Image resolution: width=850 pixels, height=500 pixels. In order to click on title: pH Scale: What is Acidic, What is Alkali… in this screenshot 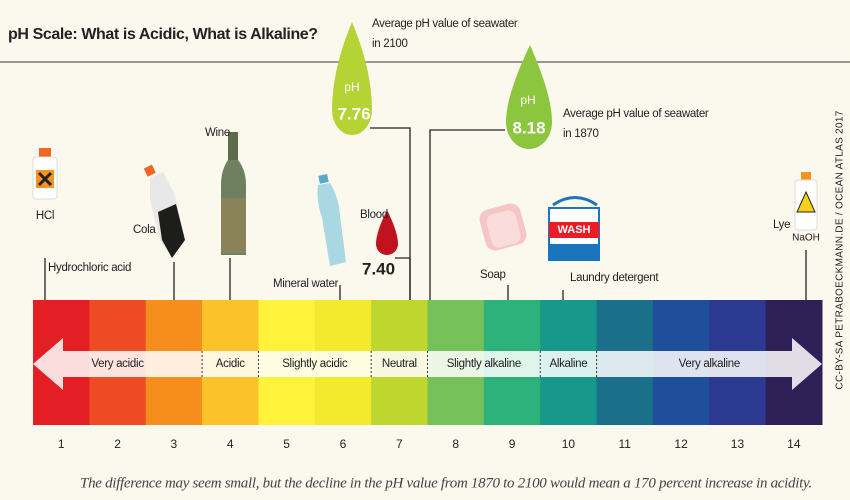, I will do `click(163, 34)`.